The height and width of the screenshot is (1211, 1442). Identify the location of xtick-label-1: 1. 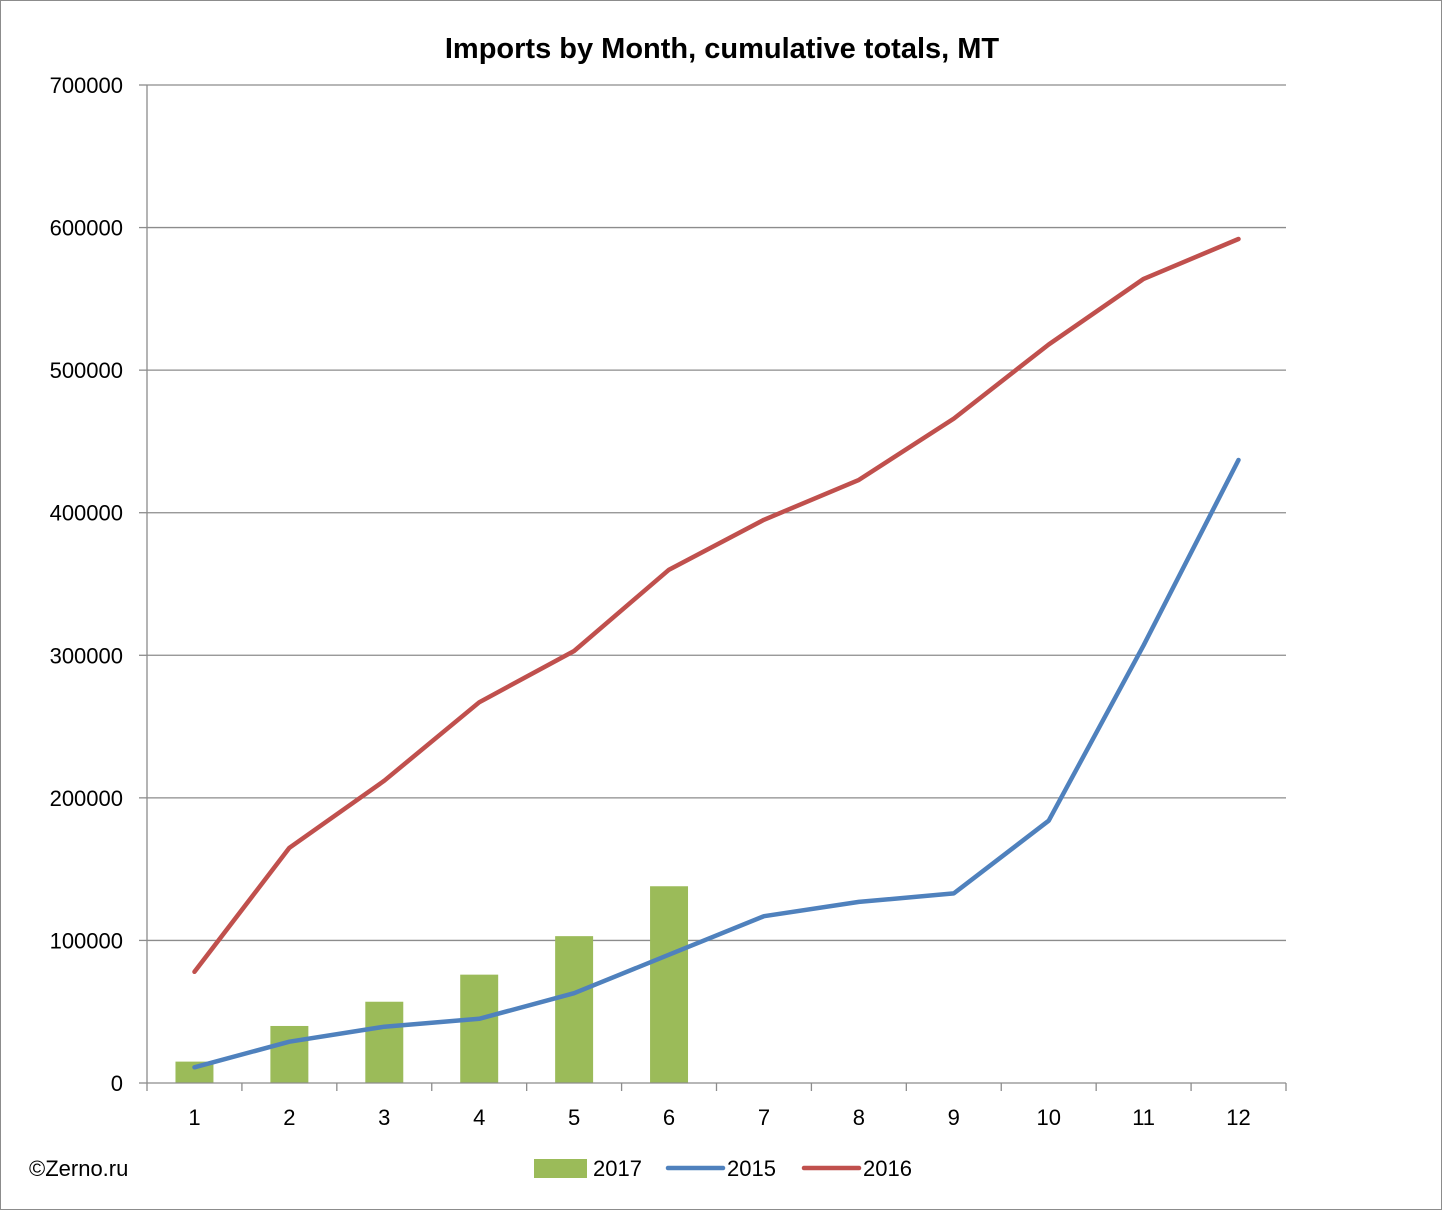
(194, 1117).